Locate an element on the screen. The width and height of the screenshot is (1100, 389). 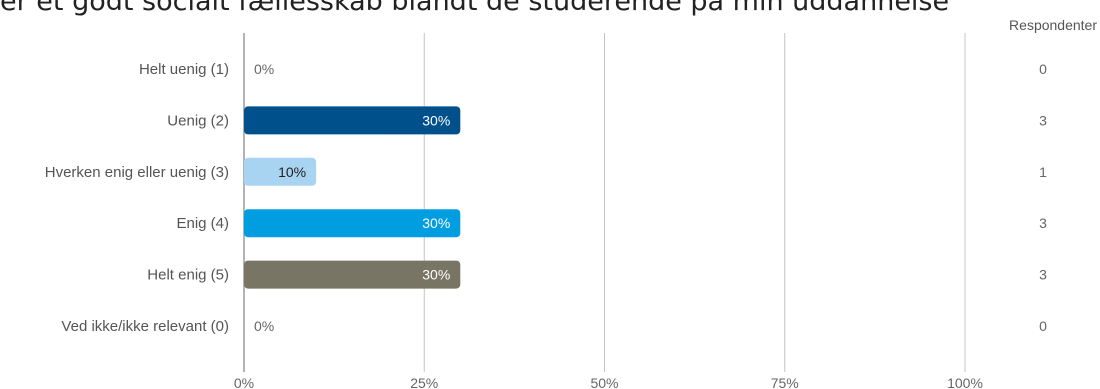
value-label: 10% is located at coordinates (292, 172).